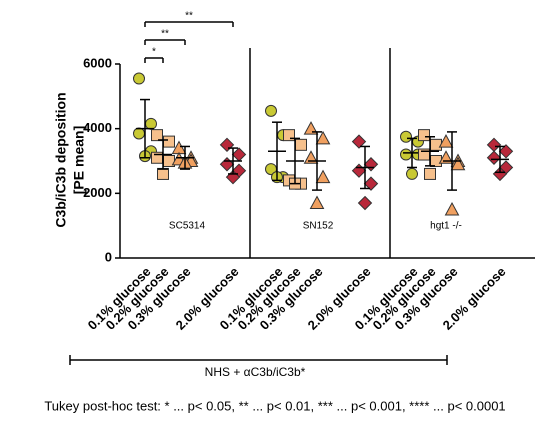 The height and width of the screenshot is (421, 550). I want to click on y-axis-label: C3b/iC3b deposition, so click(61, 159).